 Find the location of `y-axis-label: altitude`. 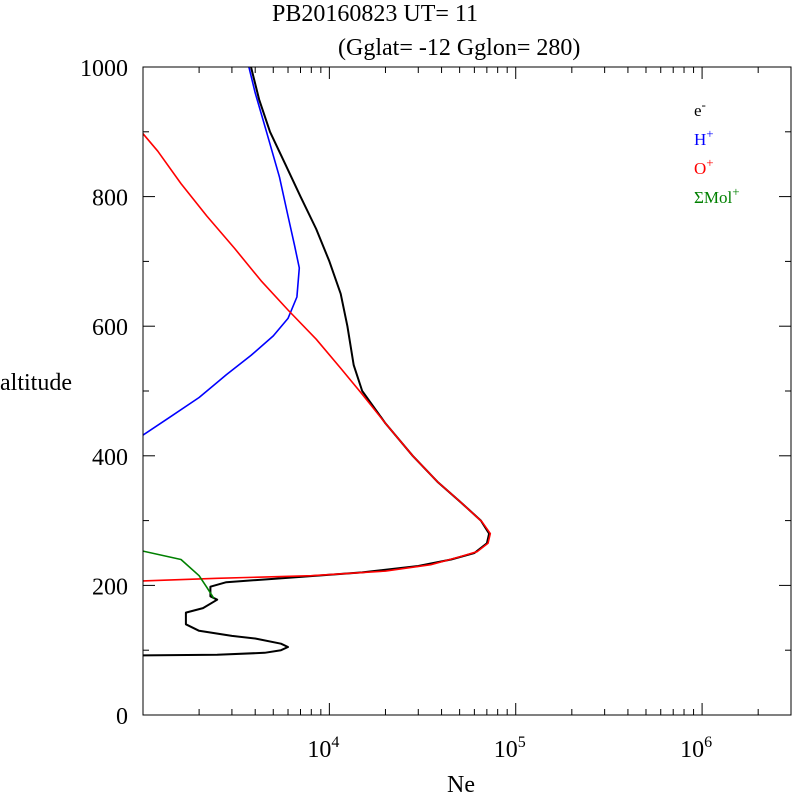

y-axis-label: altitude is located at coordinates (36, 383).